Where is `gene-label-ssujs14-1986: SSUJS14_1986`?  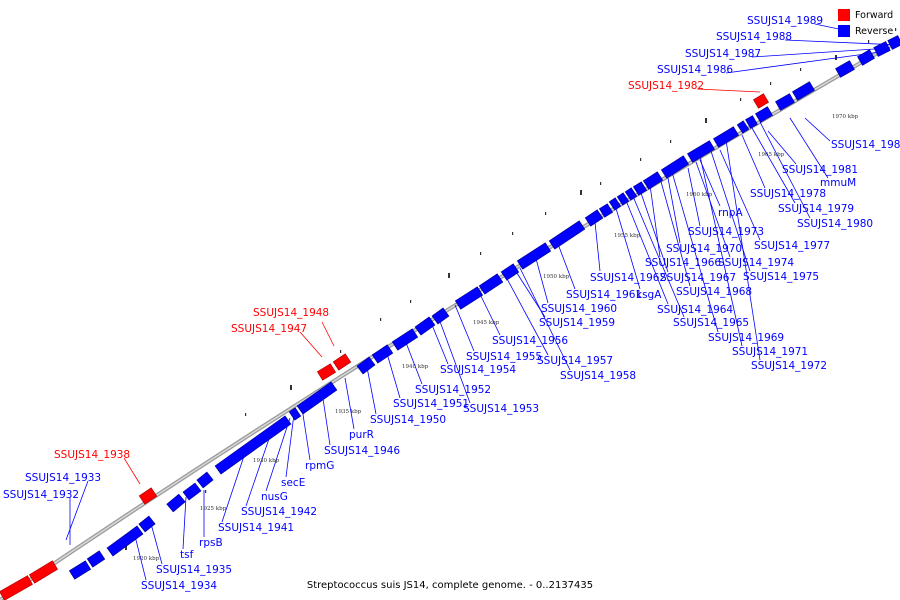 gene-label-ssujs14-1986: SSUJS14_1986 is located at coordinates (695, 70).